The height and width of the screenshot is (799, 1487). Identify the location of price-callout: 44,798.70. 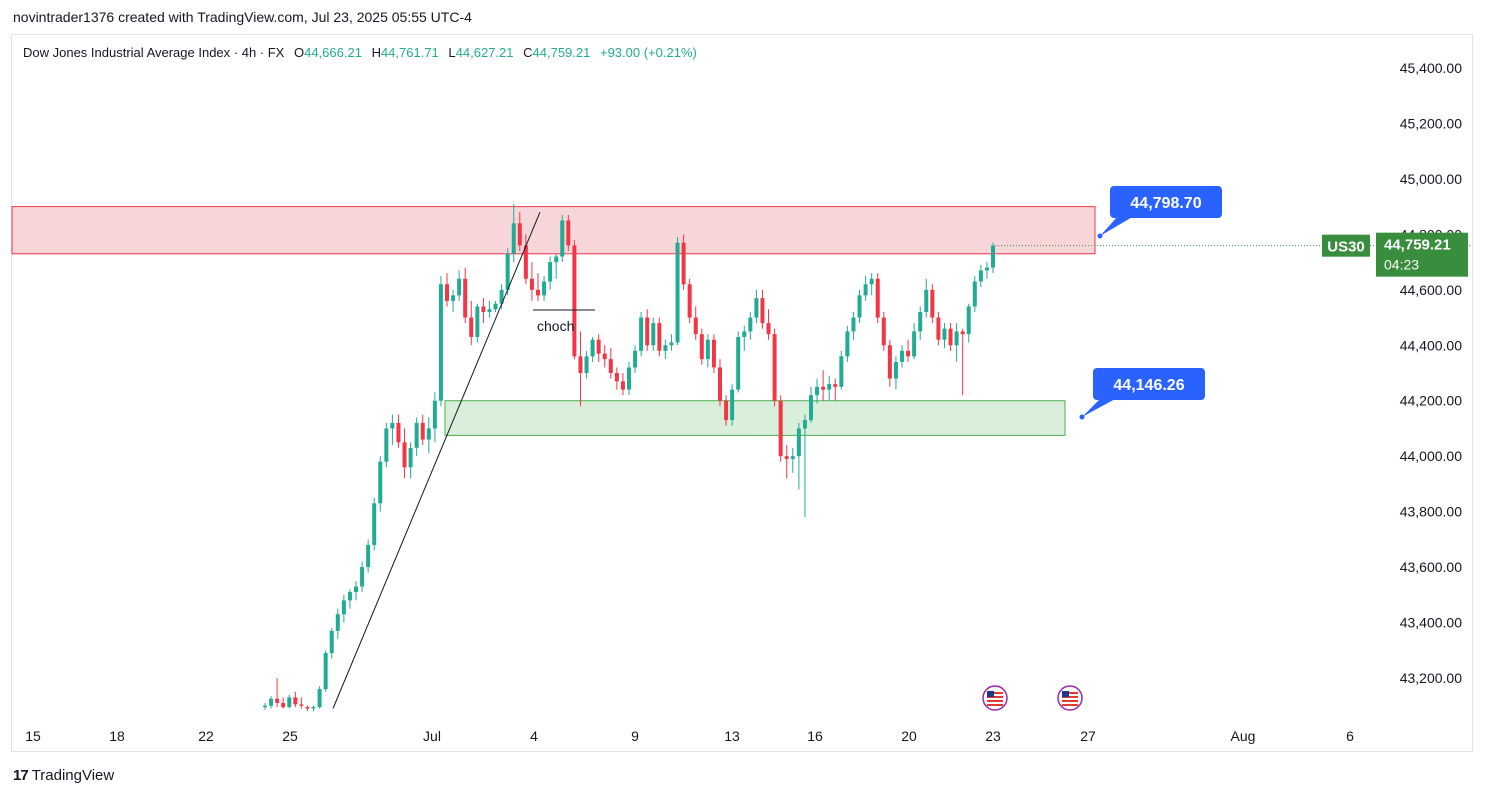
(1160, 212).